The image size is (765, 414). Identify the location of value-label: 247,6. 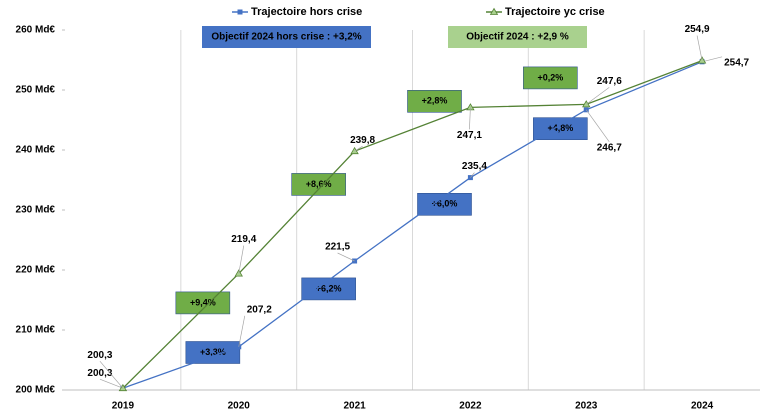
(609, 81).